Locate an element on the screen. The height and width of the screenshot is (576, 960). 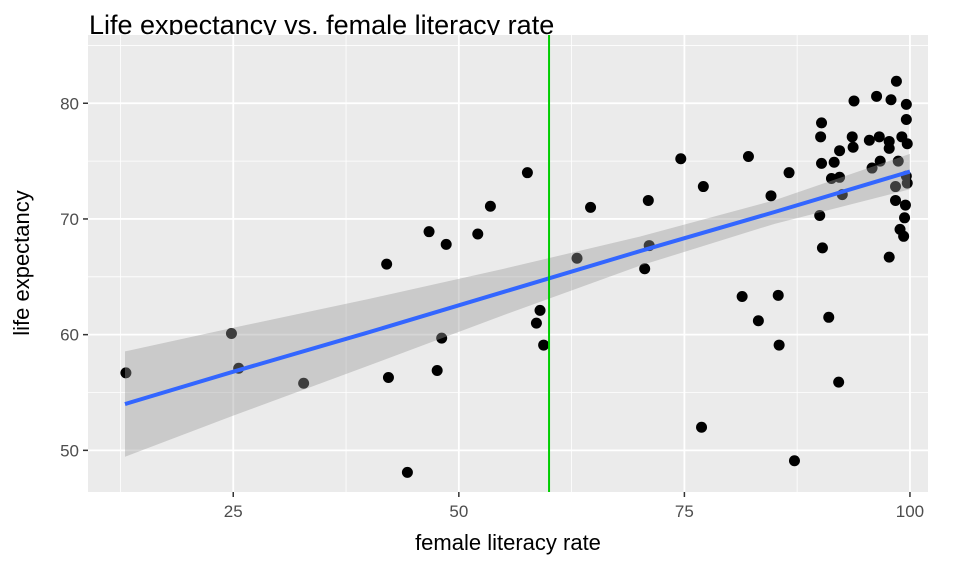
x-tick-label: 50 is located at coordinates (458, 511).